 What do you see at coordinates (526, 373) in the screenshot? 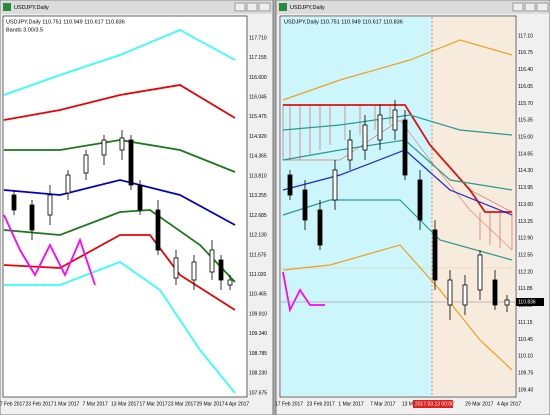
I see `price-label: 109.75` at bounding box center [526, 373].